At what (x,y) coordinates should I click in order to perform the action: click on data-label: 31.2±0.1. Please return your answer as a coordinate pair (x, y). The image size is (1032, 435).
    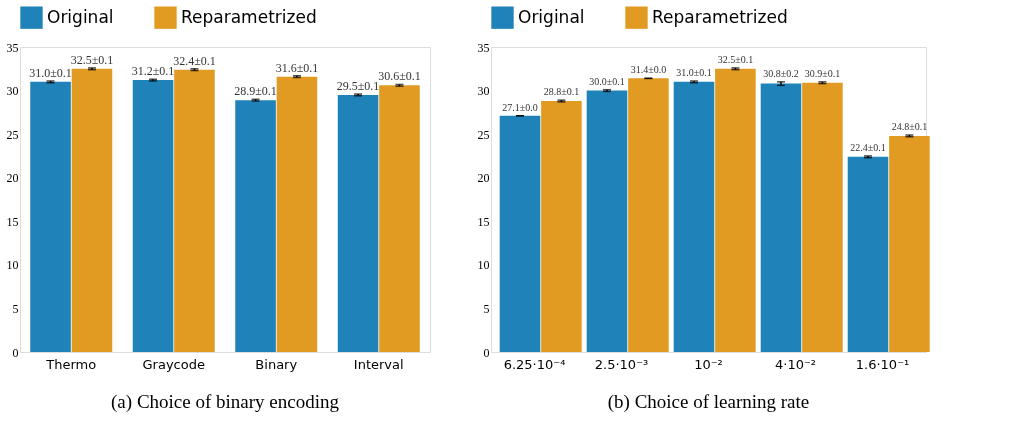
    Looking at the image, I should click on (153, 71).